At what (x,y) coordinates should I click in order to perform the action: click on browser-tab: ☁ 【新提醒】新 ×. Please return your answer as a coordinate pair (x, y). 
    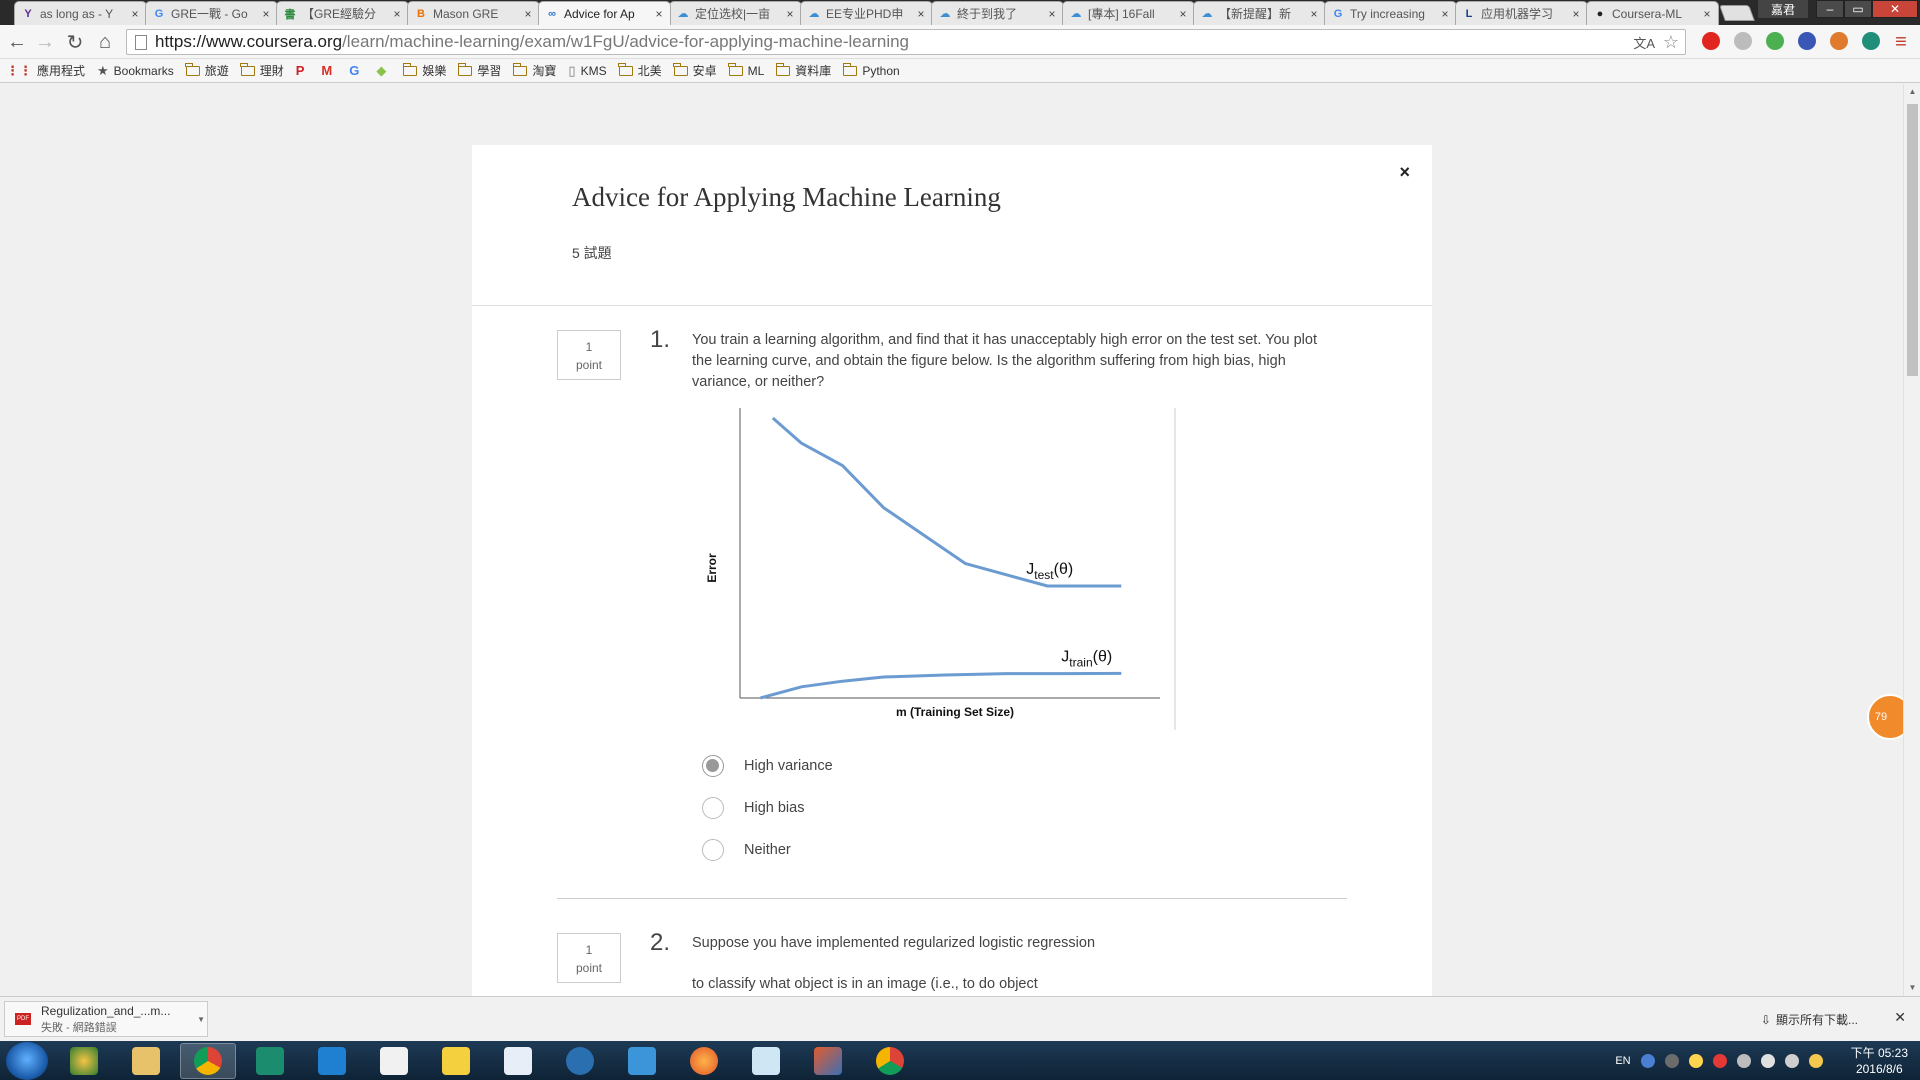
    Looking at the image, I should click on (1259, 13).